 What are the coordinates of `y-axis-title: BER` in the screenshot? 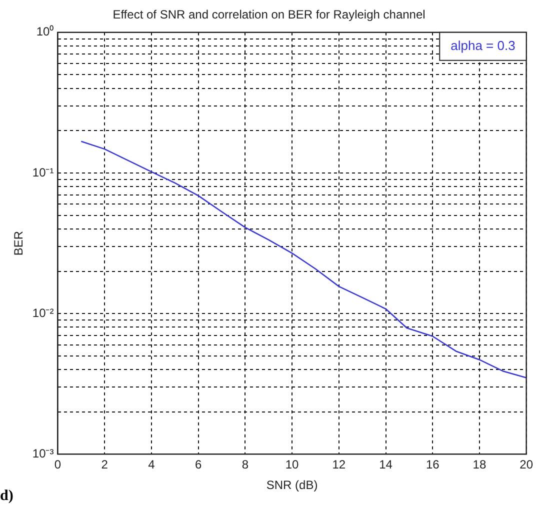 It's located at (19, 243).